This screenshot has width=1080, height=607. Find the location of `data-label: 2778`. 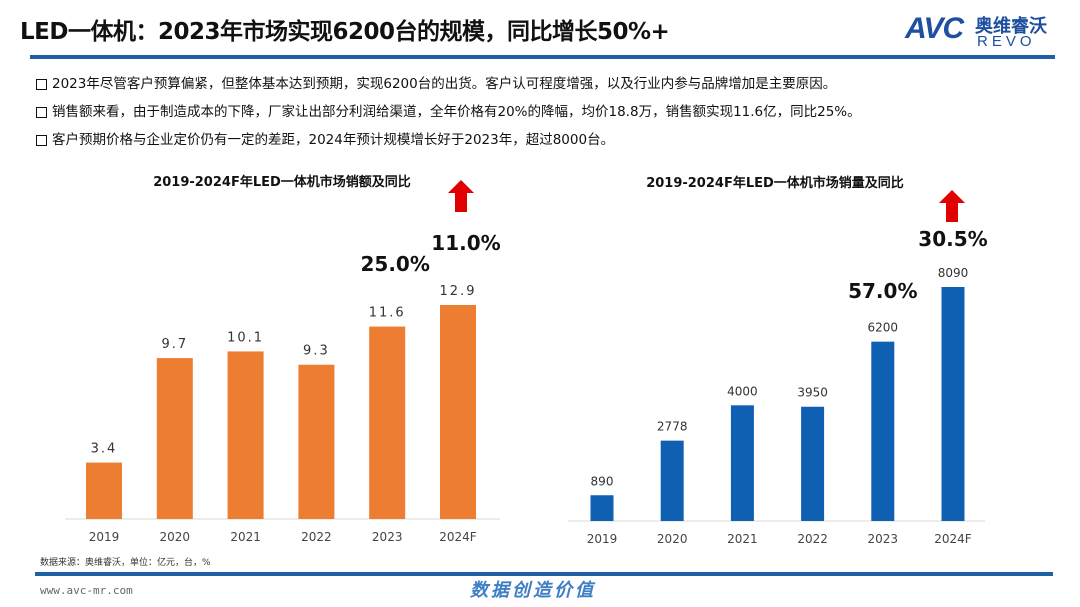

data-label: 2778 is located at coordinates (672, 427).